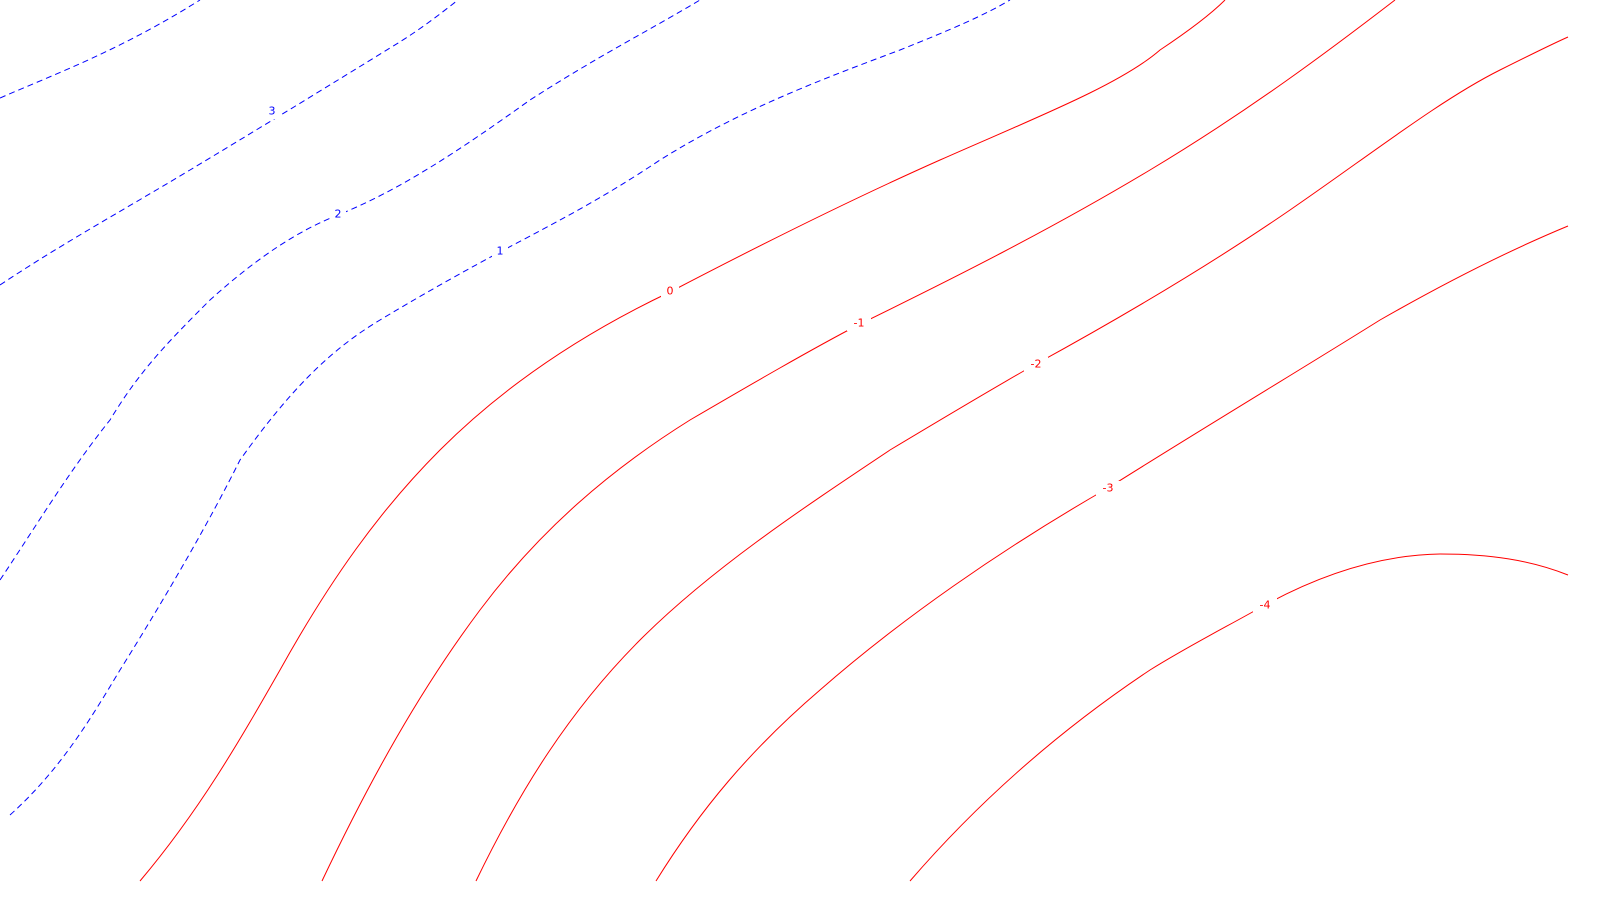  I want to click on label-mask-neg3, so click(1108, 488).